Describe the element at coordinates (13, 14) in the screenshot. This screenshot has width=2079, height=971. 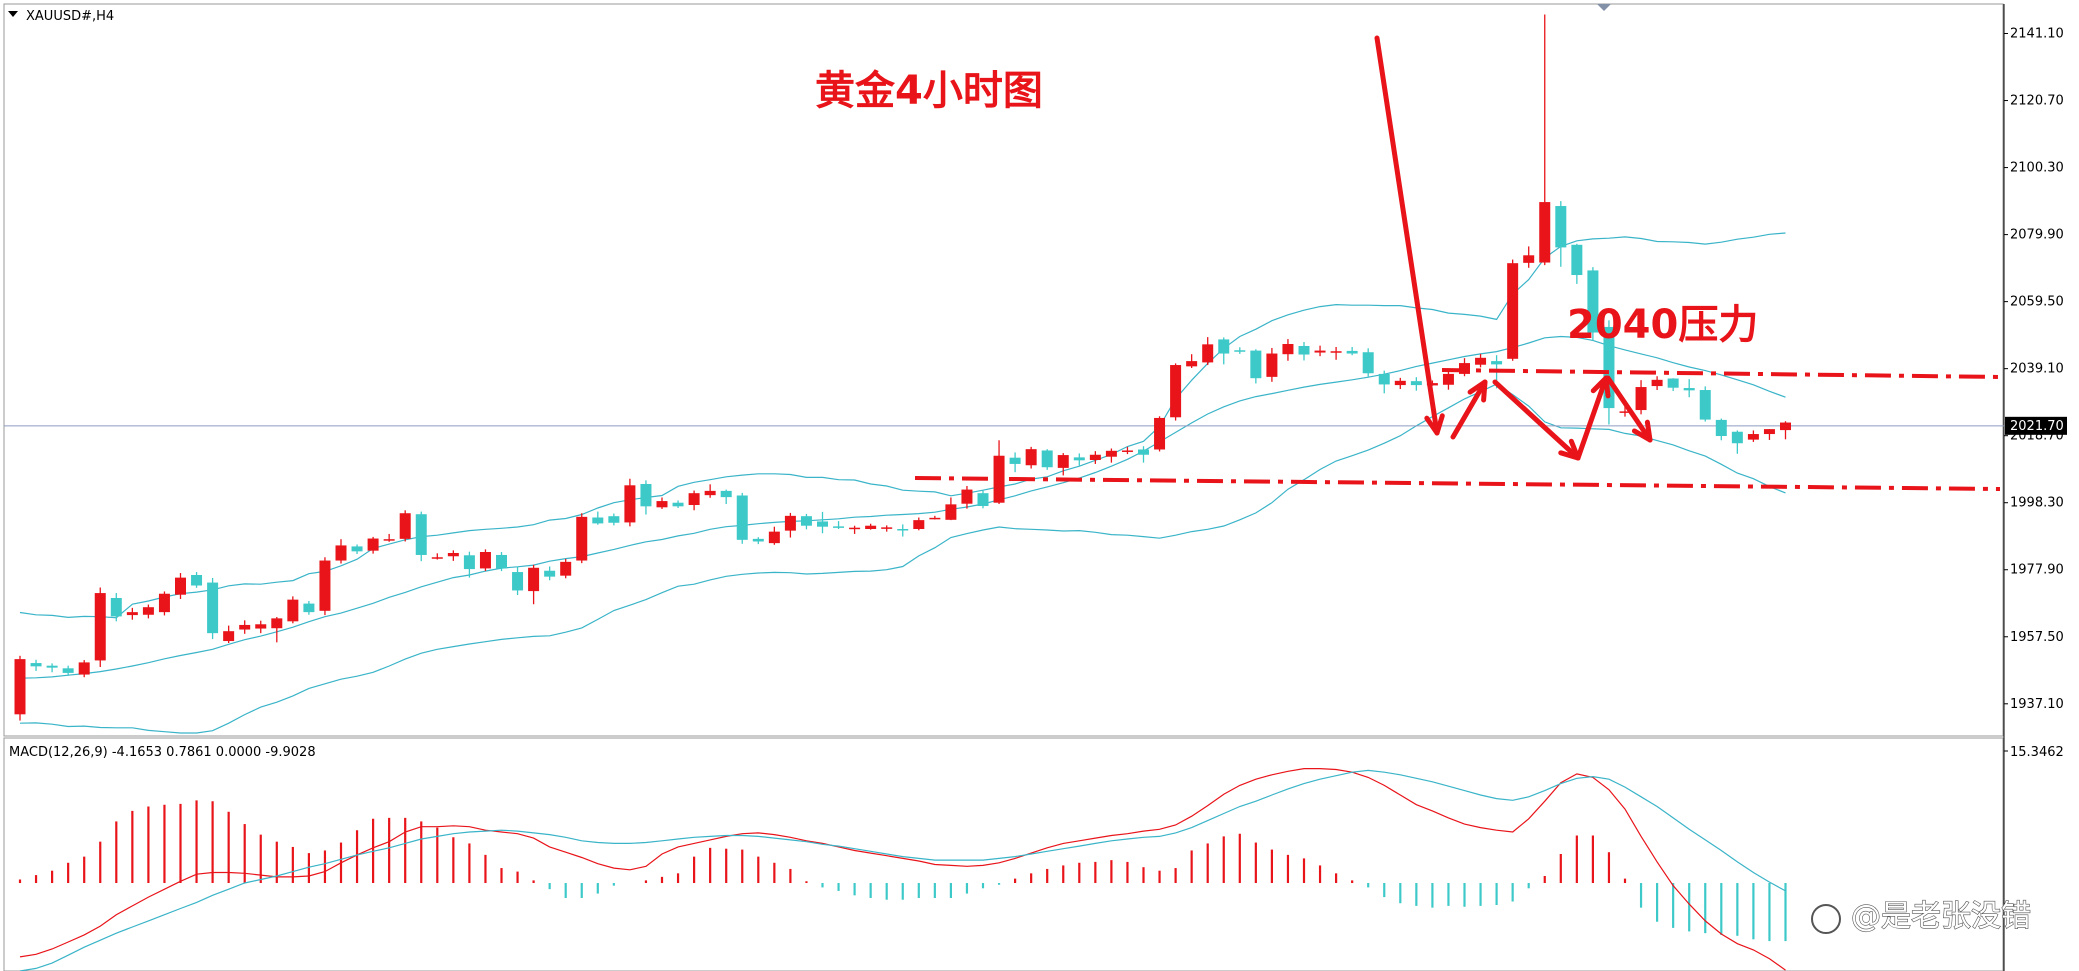
I see `chart-menu-triangle-icon` at that location.